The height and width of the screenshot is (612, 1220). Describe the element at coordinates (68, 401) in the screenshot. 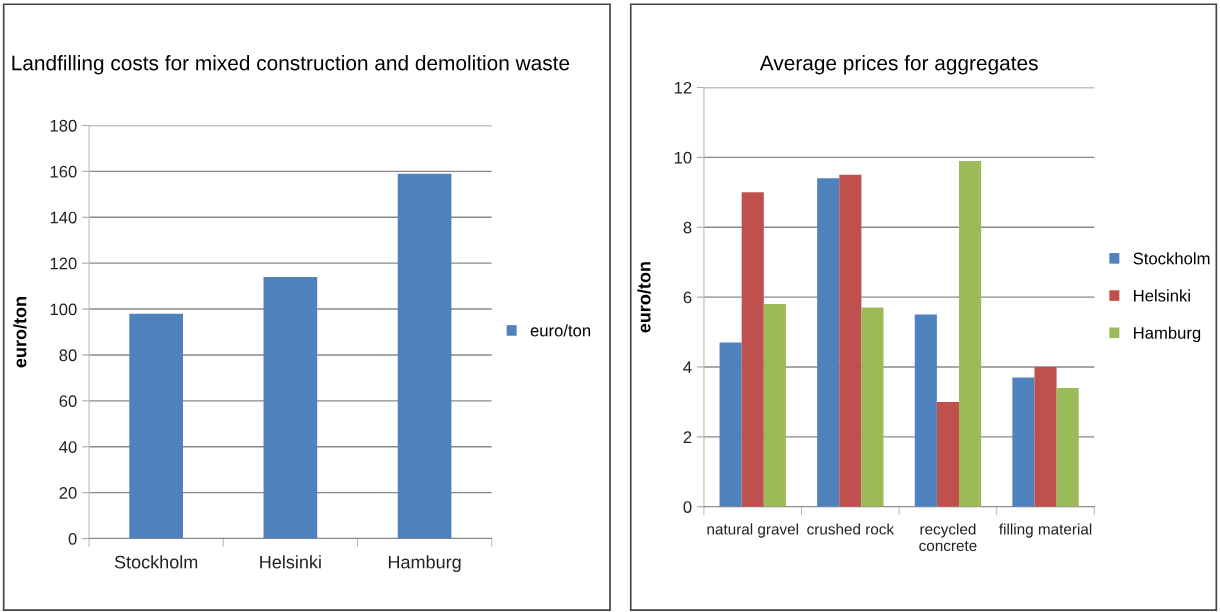

I see `y-tick-label: 60` at that location.